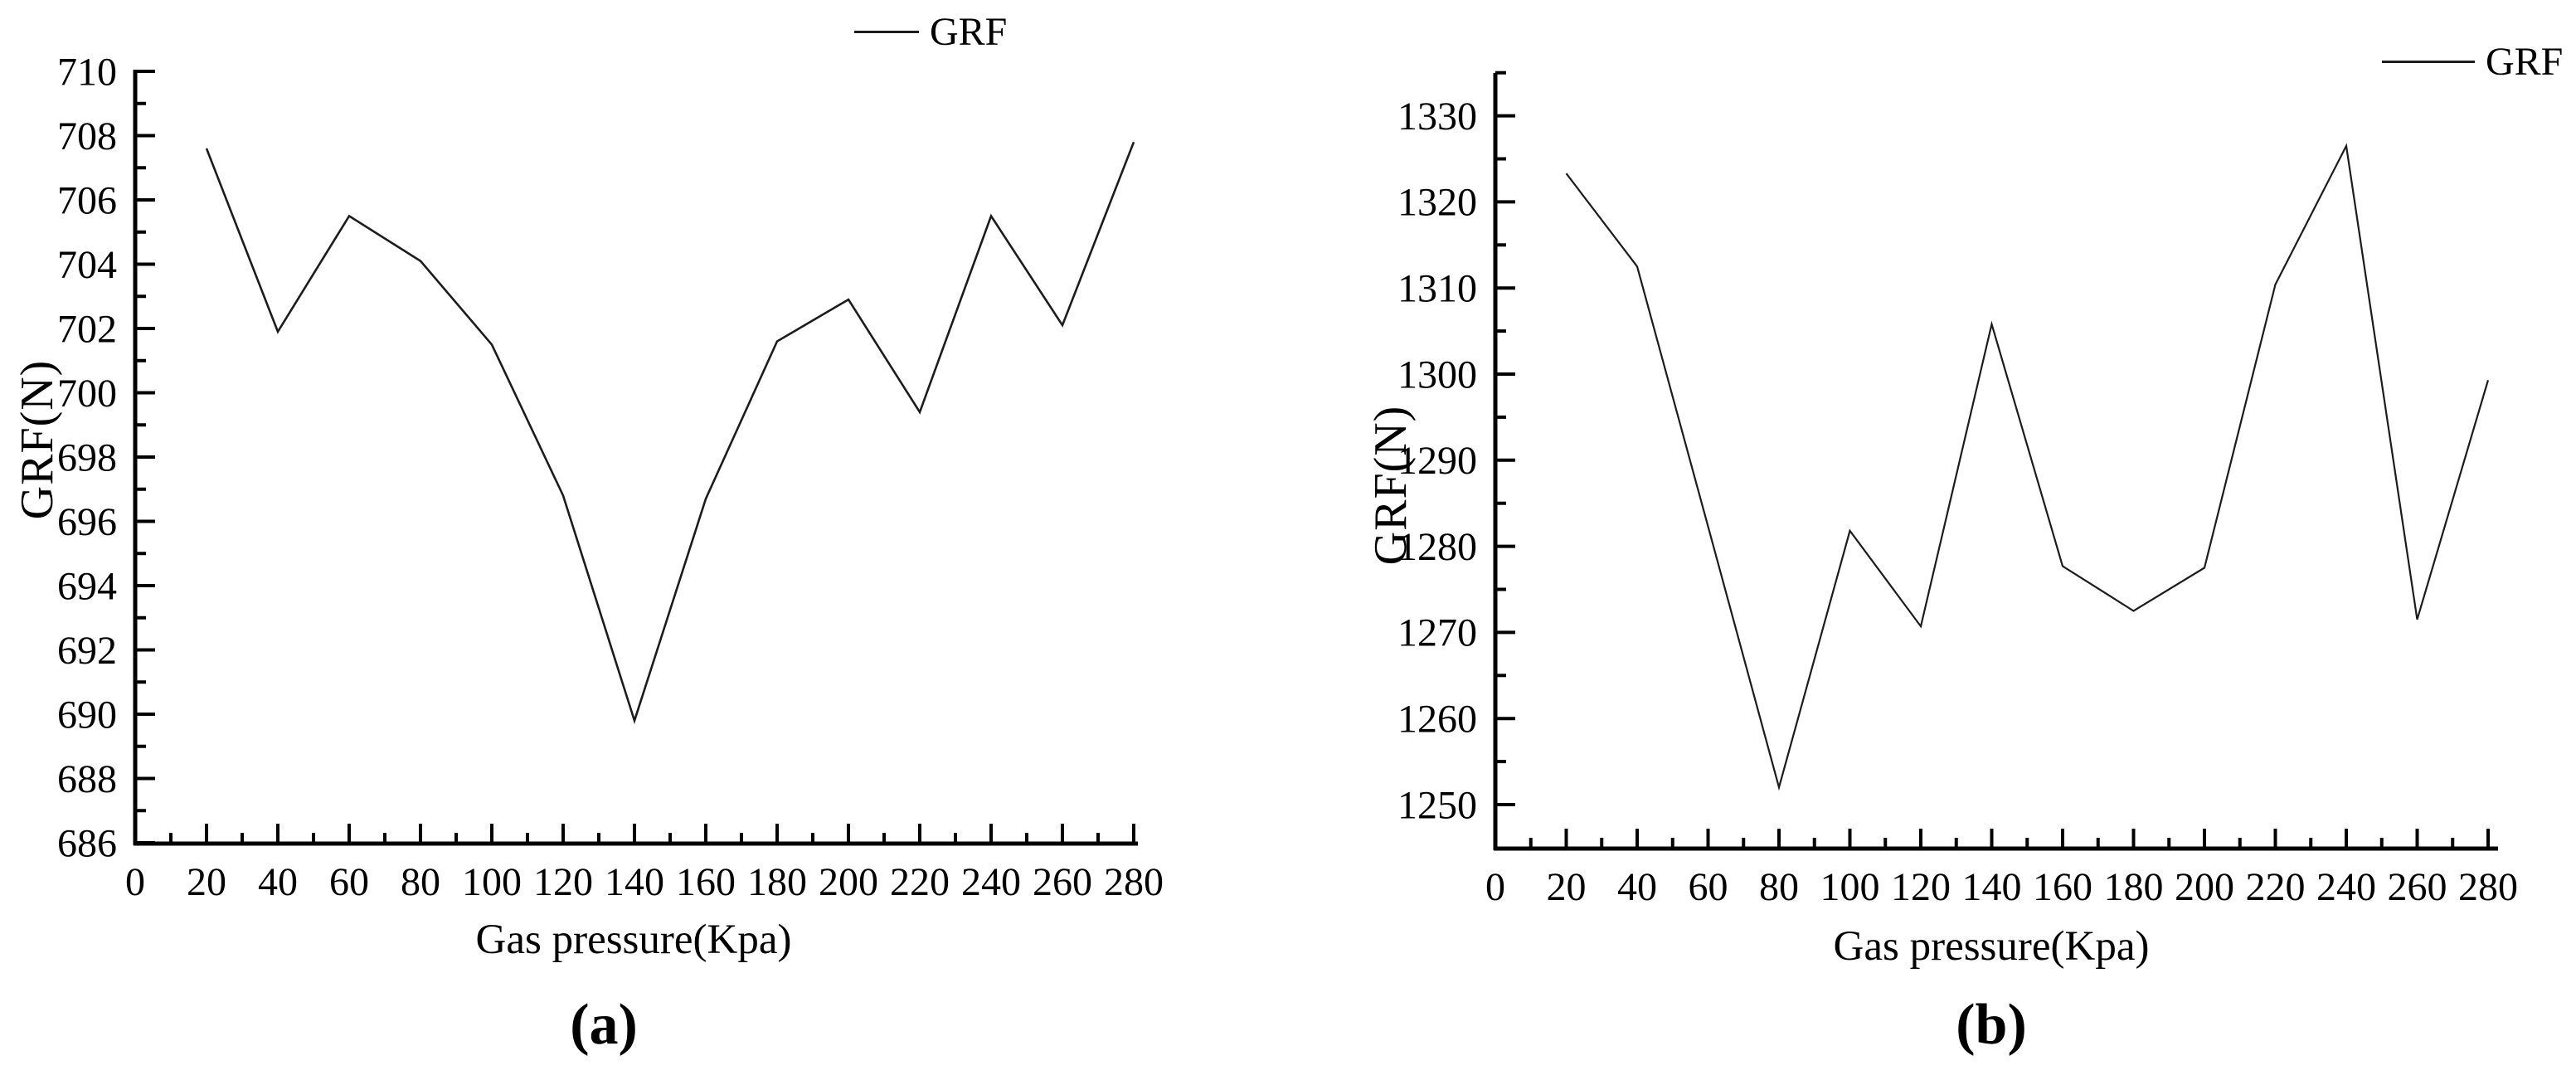 This screenshot has height=1080, width=2576. I want to click on y-tick-label: 1270, so click(1437, 633).